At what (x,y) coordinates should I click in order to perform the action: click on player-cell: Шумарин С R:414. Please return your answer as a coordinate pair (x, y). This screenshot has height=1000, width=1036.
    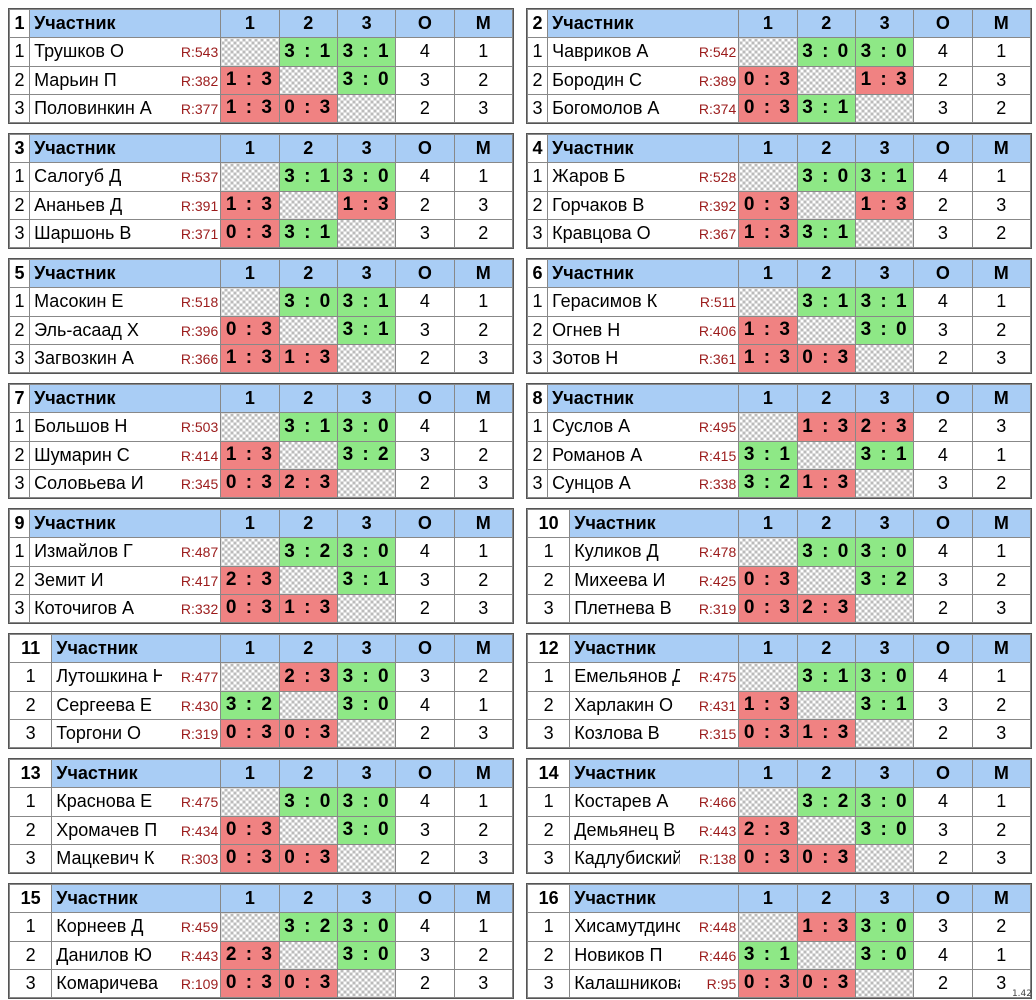
    Looking at the image, I should click on (125, 455).